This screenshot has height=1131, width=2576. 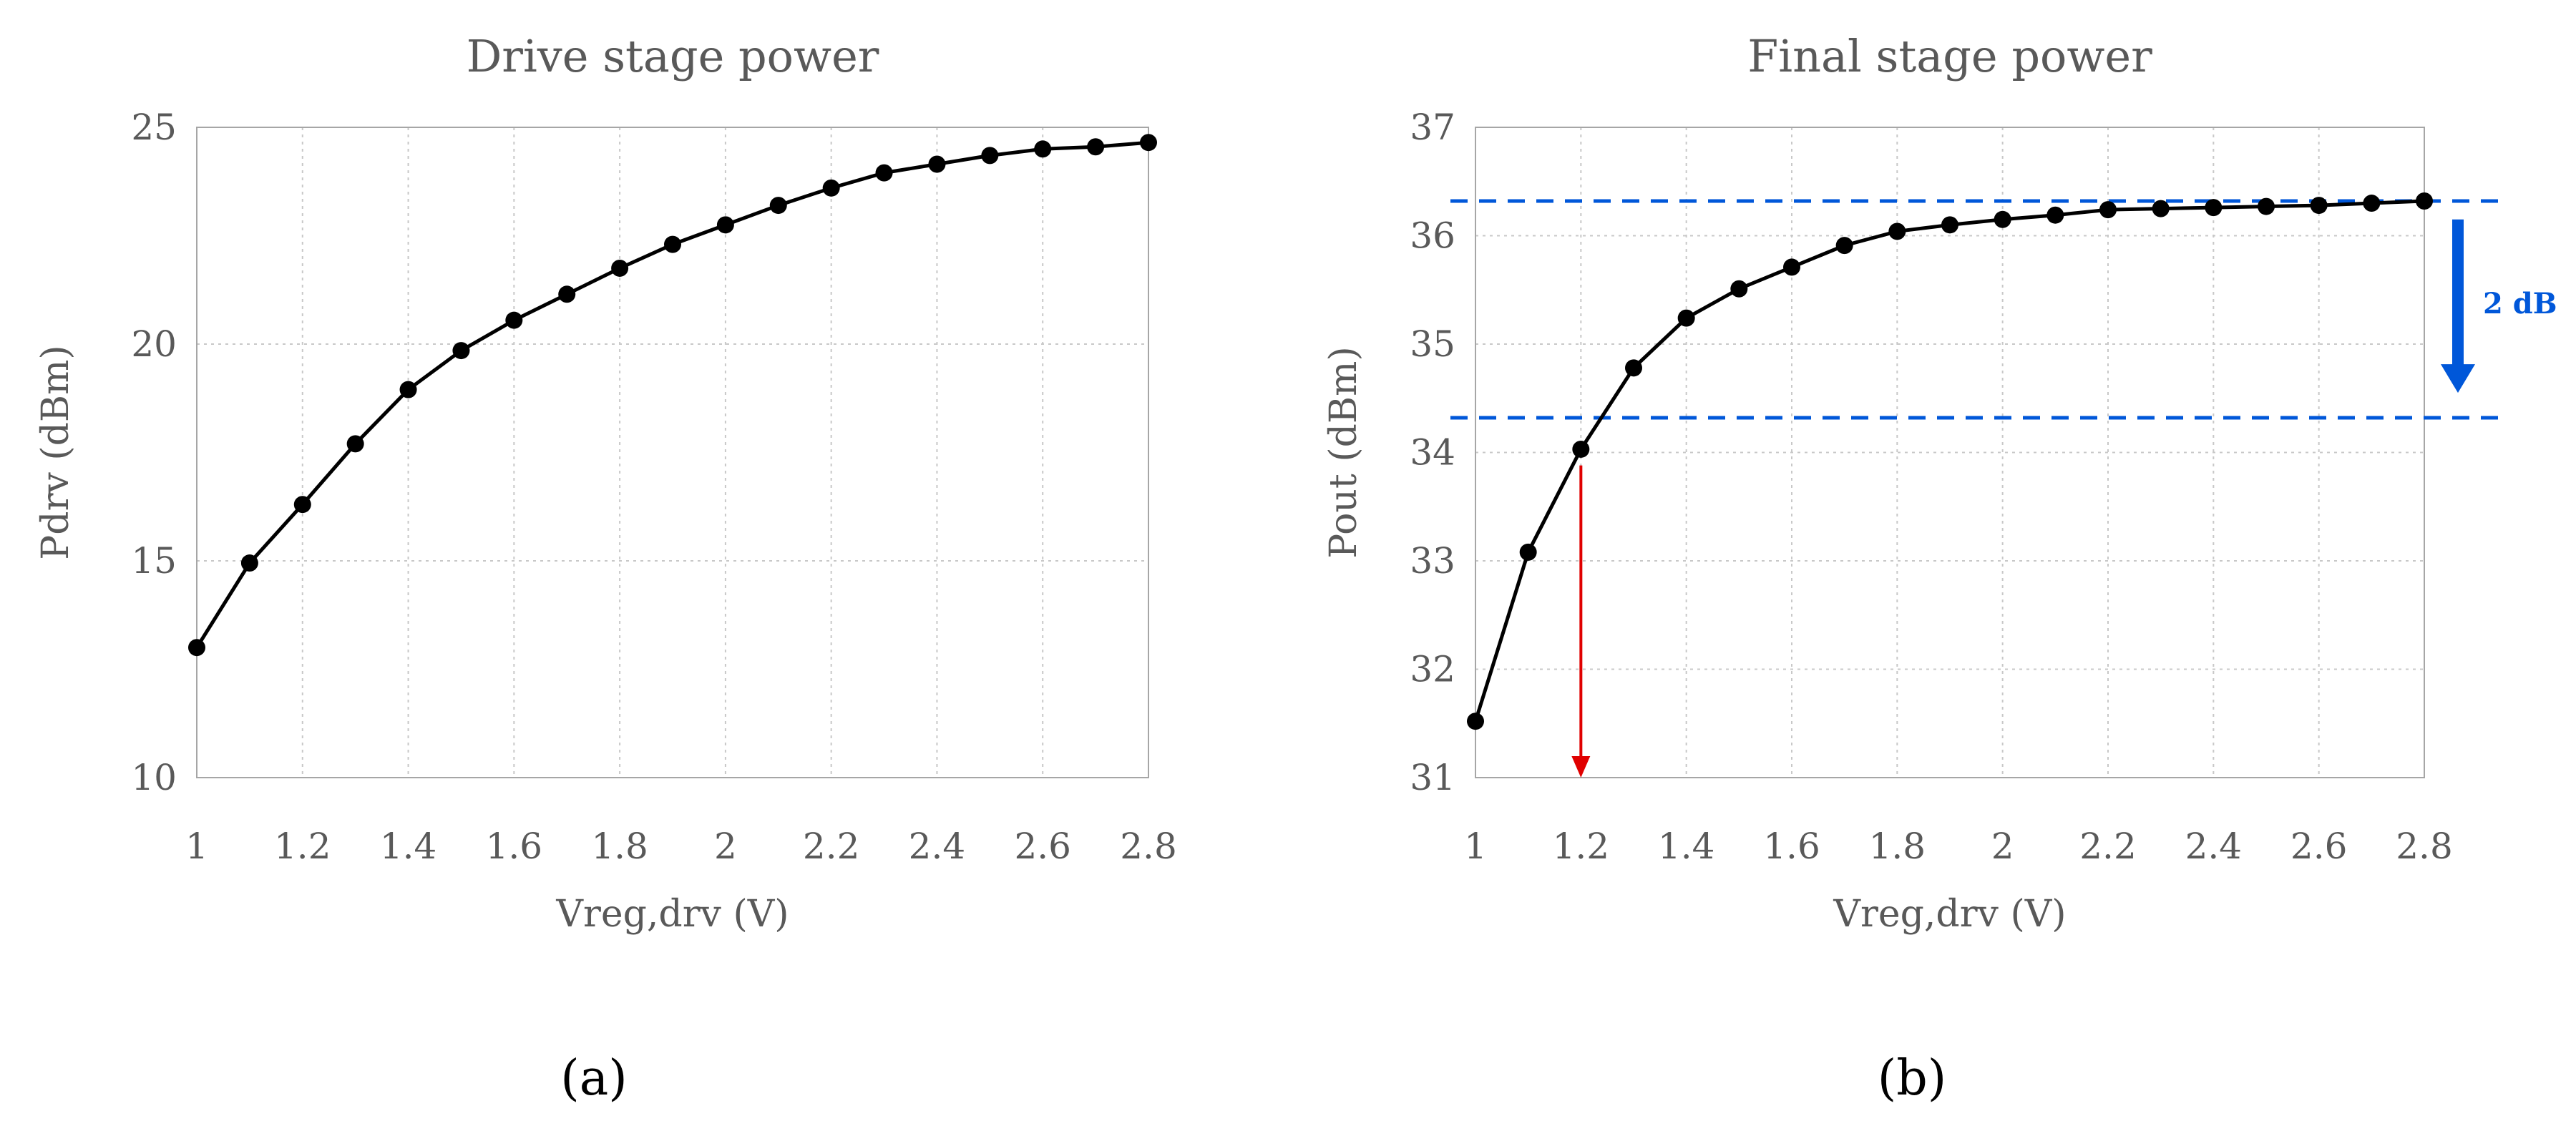 I want to click on y-tick-label: 37, so click(x=1432, y=128).